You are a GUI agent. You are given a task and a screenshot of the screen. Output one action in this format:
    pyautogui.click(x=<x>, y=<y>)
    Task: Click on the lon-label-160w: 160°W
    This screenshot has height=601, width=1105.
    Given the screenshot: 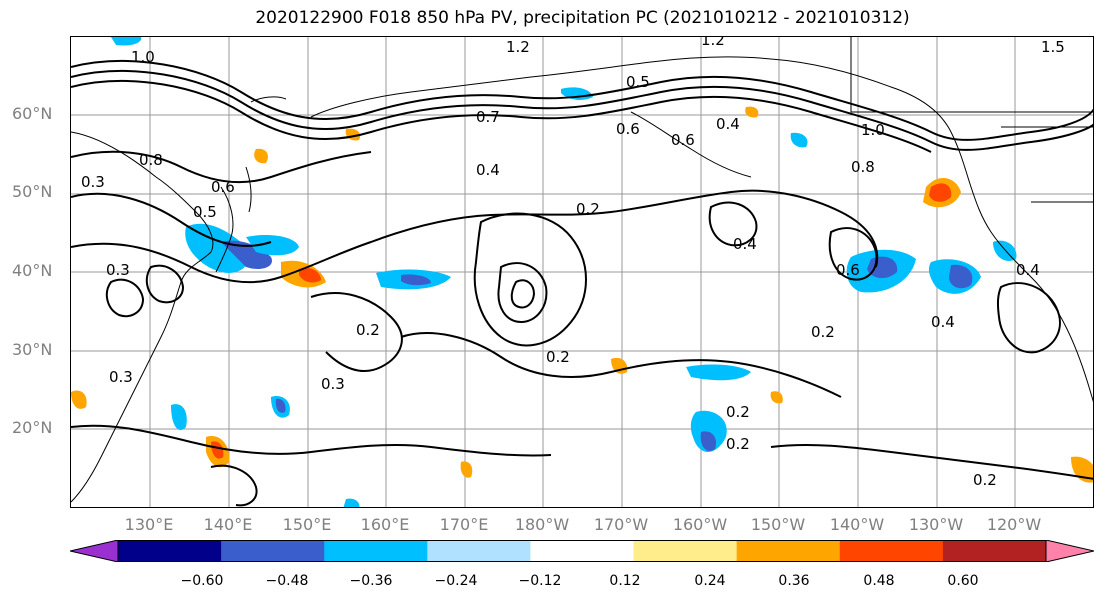 What is the action you would take?
    pyautogui.click(x=700, y=524)
    